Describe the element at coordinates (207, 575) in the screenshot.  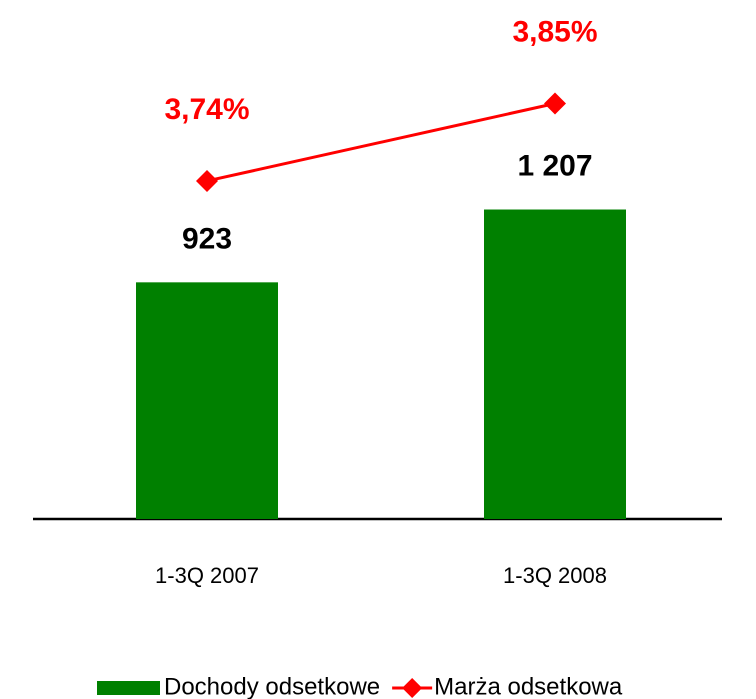
I see `x-tick-label: 1-3Q 2007` at that location.